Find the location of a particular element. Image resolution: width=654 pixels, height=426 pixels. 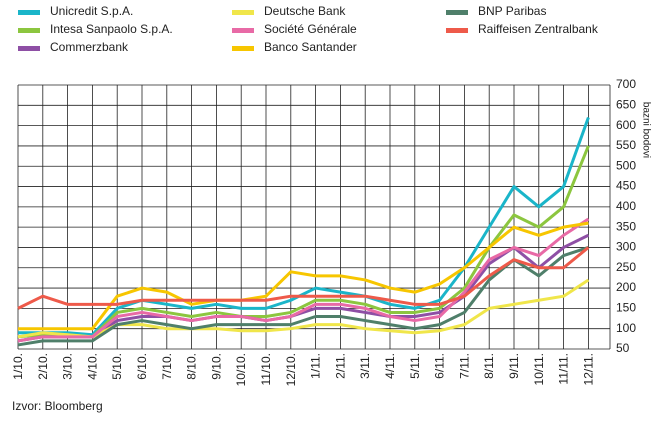

x-tick-label: 8/10. is located at coordinates (192, 366).